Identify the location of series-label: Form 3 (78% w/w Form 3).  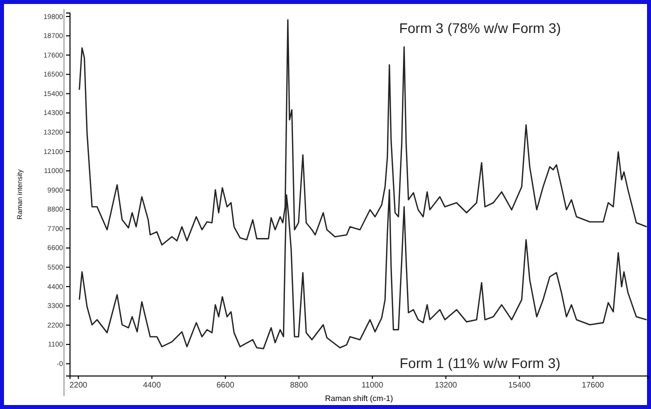
(480, 28).